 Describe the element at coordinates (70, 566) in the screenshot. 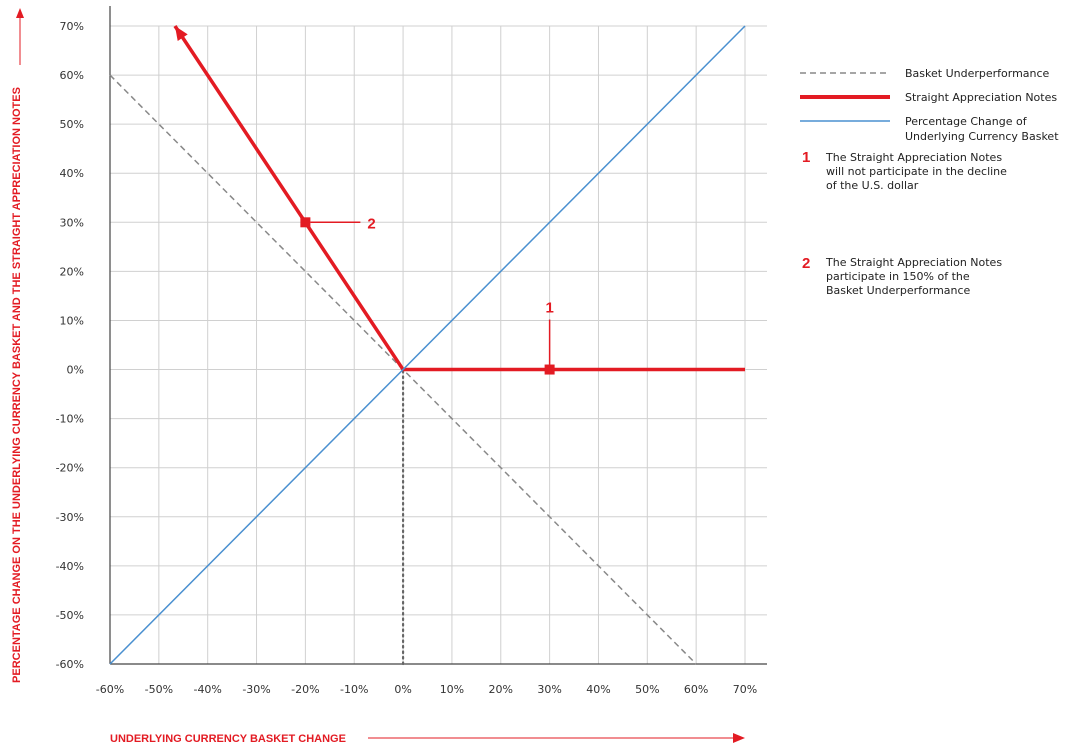

I see `y-tick-label: -40%` at that location.